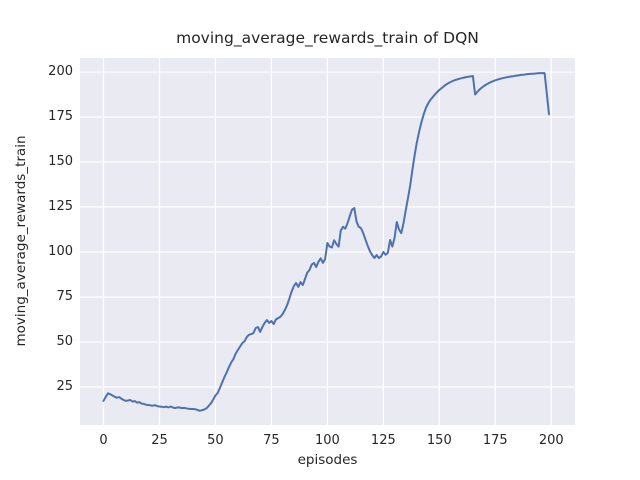 This screenshot has height=480, width=640. Describe the element at coordinates (60, 117) in the screenshot. I see `y-tick-label: 175` at that location.